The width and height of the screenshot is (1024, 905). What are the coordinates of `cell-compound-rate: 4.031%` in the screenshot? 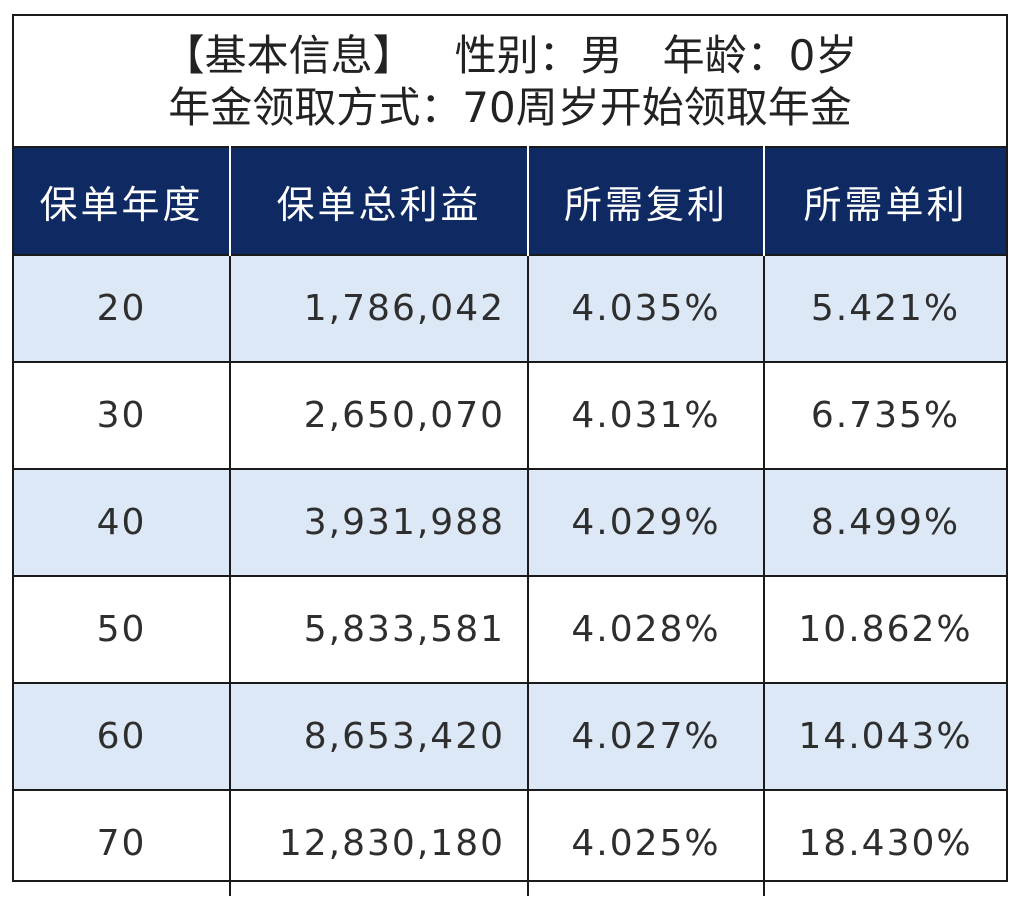 It's located at (646, 415).